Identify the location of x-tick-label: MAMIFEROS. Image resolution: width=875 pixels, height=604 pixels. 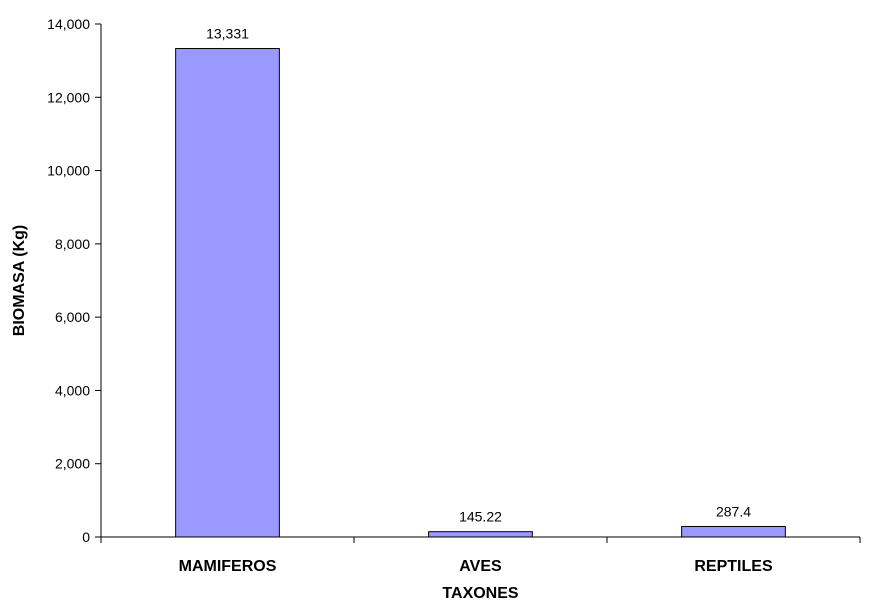
(228, 566).